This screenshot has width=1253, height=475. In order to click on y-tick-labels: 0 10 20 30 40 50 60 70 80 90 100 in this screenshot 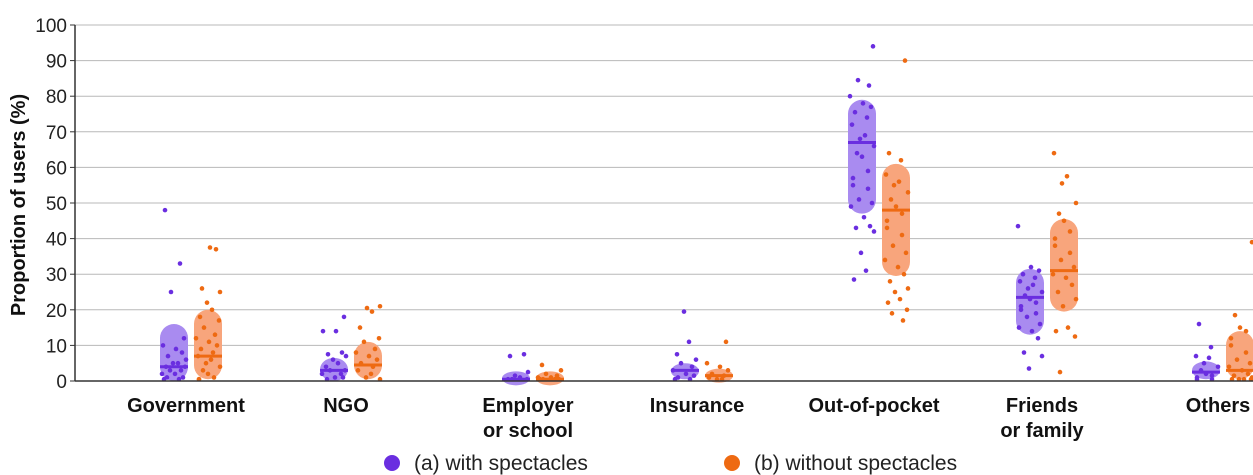, I will do `click(51, 204)`.